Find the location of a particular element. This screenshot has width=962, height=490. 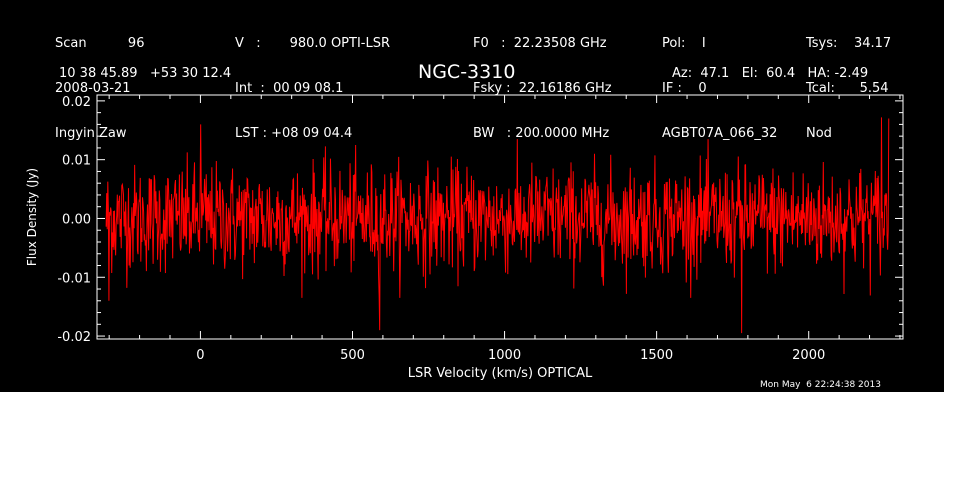

tsys-value: Tsys: 34.17 is located at coordinates (849, 43).